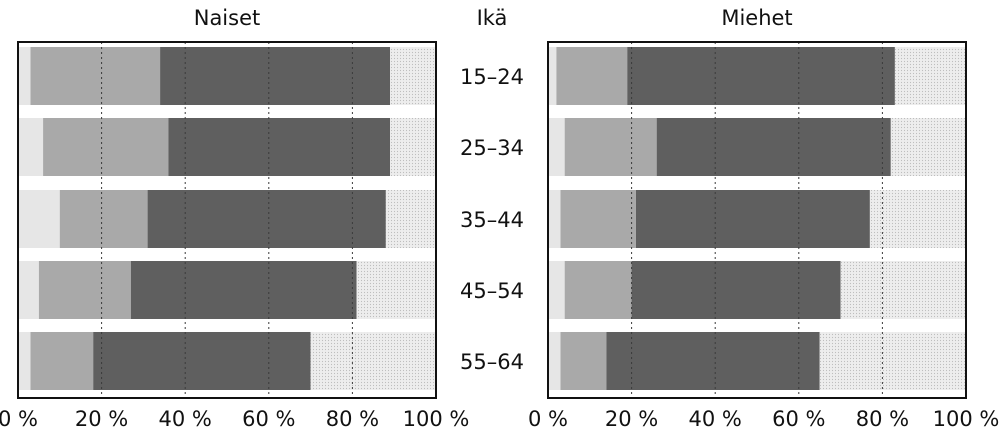  I want to click on age-header: Ikä, so click(492, 18).